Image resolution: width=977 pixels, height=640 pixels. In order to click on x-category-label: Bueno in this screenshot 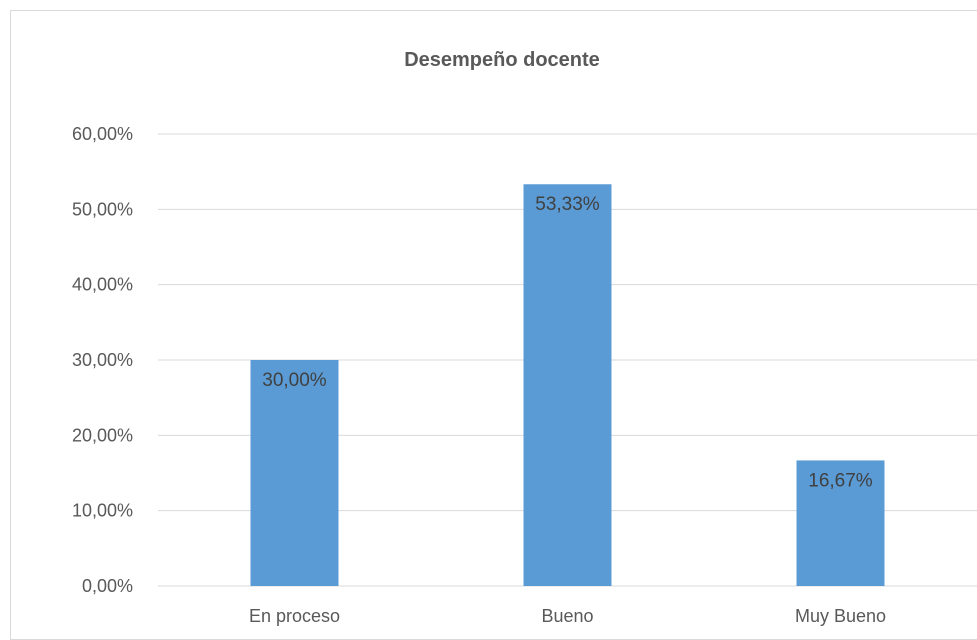, I will do `click(567, 616)`.